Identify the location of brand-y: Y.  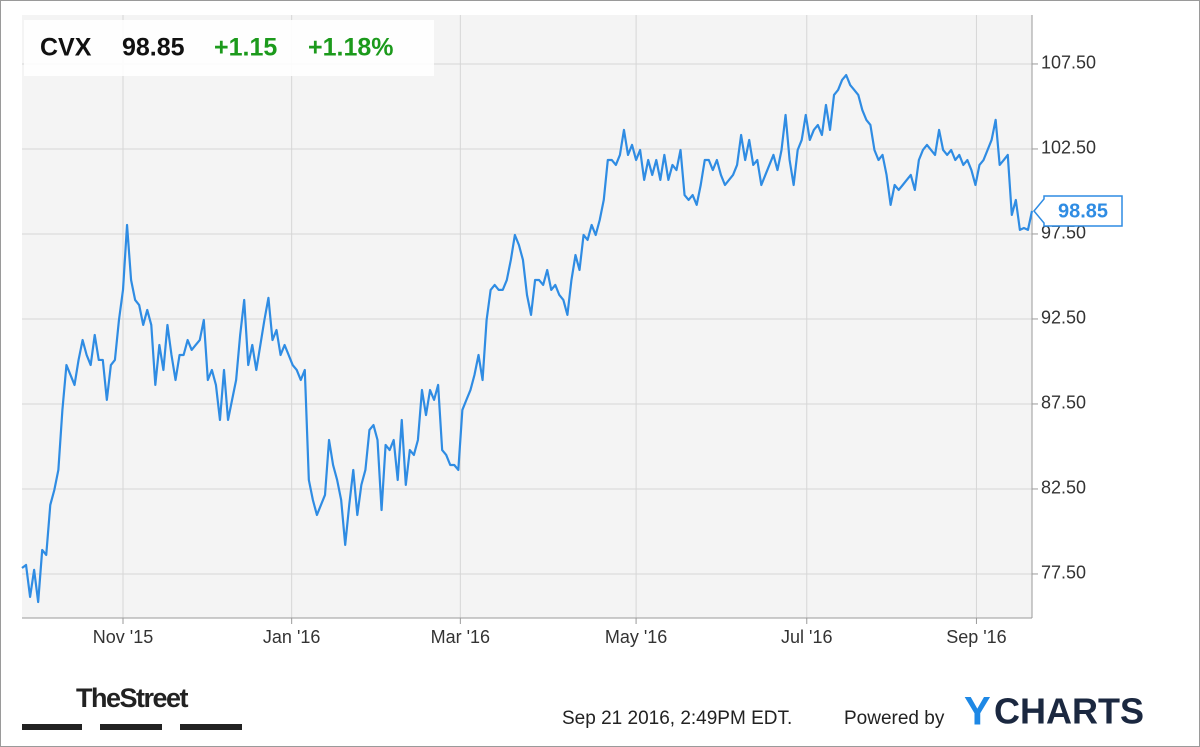
(977, 712).